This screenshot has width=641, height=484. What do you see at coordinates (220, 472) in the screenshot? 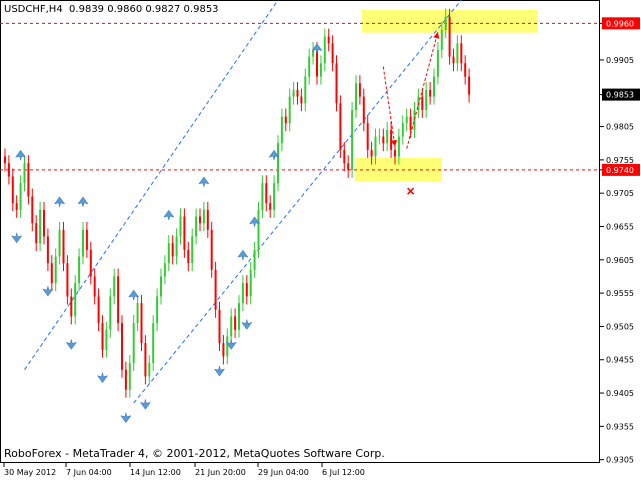
I see `x-tick-label: 21 Jun 20:00` at bounding box center [220, 472].